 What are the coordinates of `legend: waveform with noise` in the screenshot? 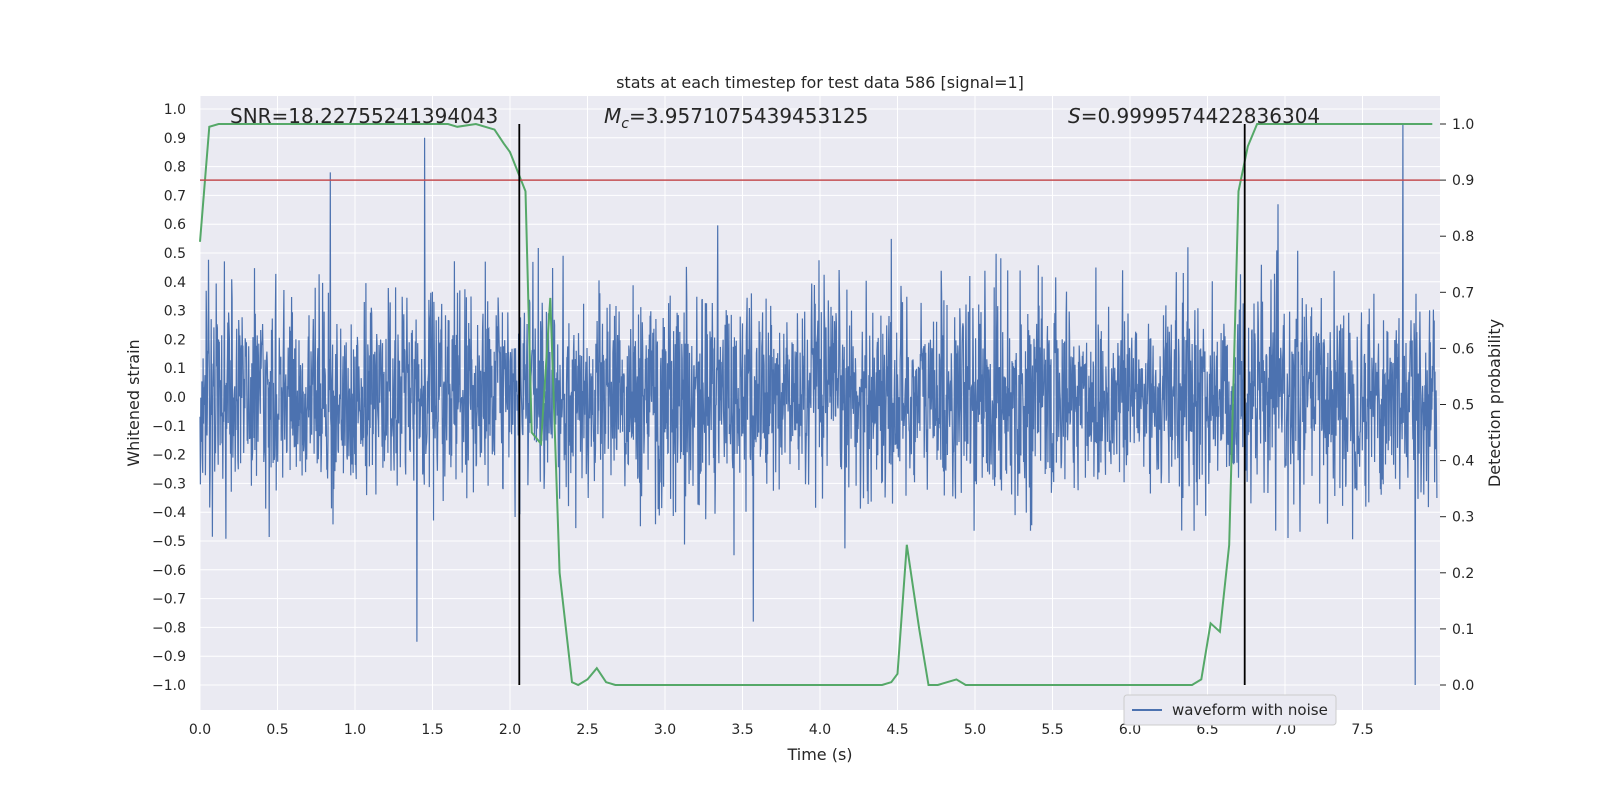 It's located at (1230, 710).